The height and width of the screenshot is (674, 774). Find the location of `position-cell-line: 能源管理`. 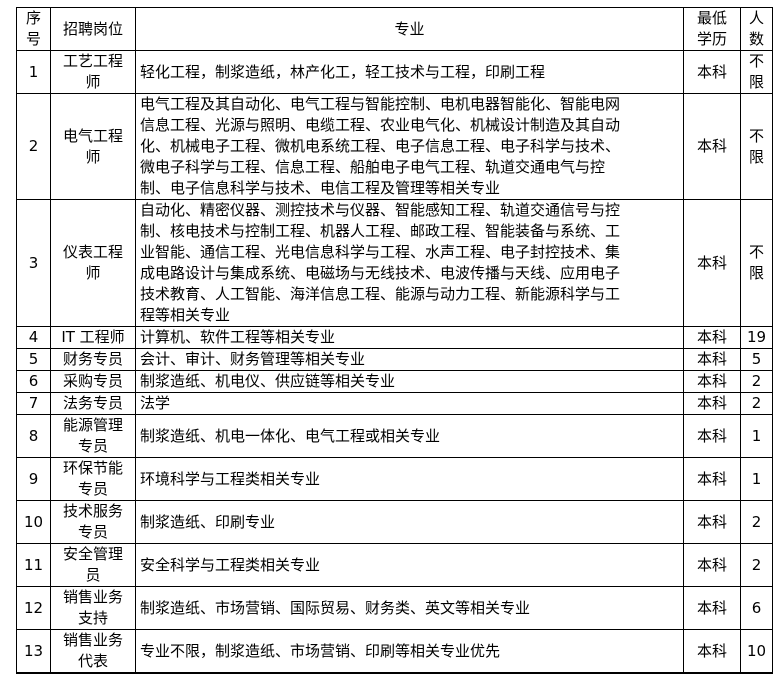

position-cell-line: 能源管理 is located at coordinates (92, 425).